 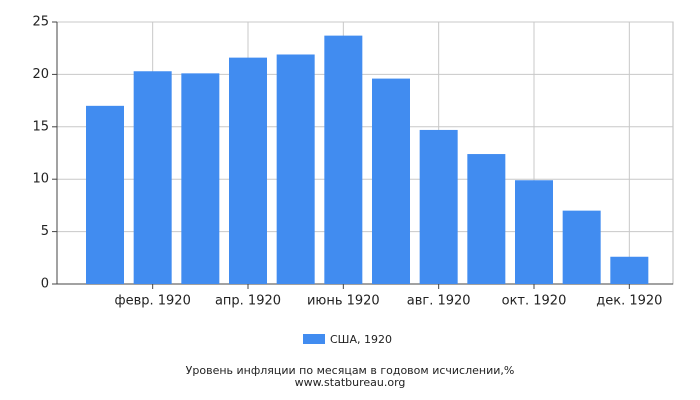 What do you see at coordinates (248, 301) in the screenshot?
I see `x-tick-label: апр. 1920` at bounding box center [248, 301].